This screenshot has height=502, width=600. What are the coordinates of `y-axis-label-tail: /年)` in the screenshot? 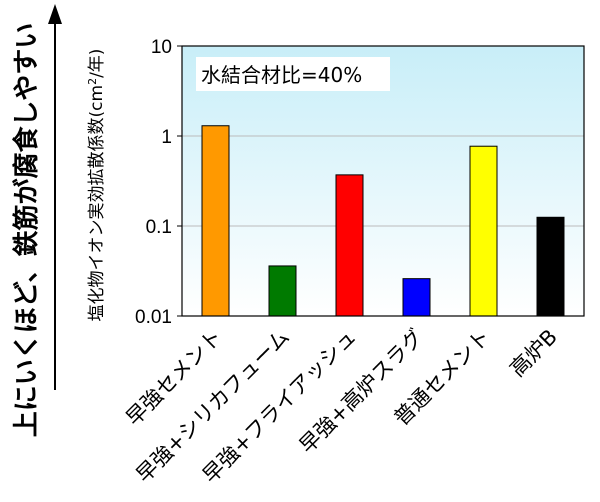 It's located at (97, 63).